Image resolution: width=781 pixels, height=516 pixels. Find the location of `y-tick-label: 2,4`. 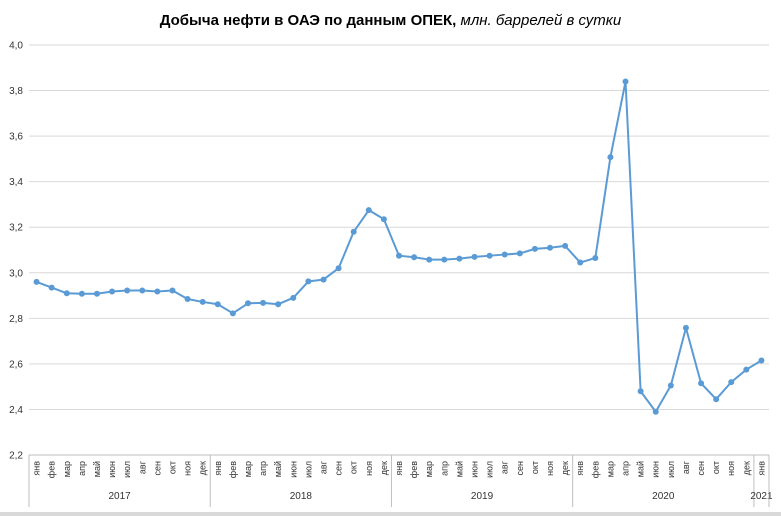

y-tick-label: 2,4 is located at coordinates (16, 410).